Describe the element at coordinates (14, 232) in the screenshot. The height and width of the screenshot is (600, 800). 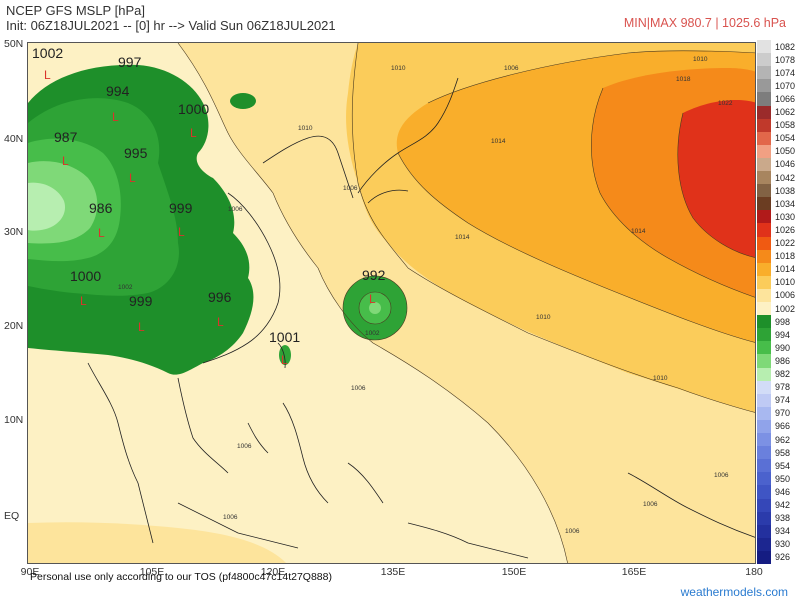
I see `lat-label: 30N` at that location.